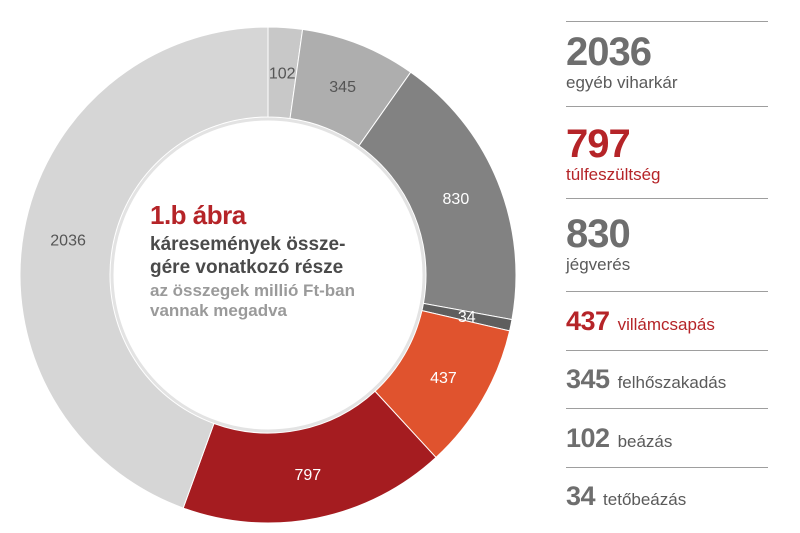 The width and height of the screenshot is (800, 533). What do you see at coordinates (247, 267) in the screenshot?
I see `chart-subtitle-line-2: gére vonatkozó része` at bounding box center [247, 267].